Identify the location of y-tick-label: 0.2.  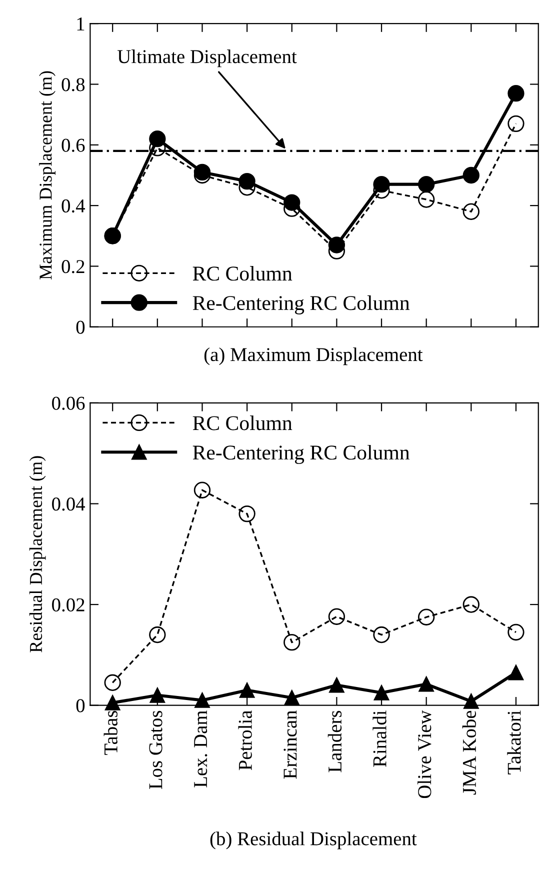
(73, 267).